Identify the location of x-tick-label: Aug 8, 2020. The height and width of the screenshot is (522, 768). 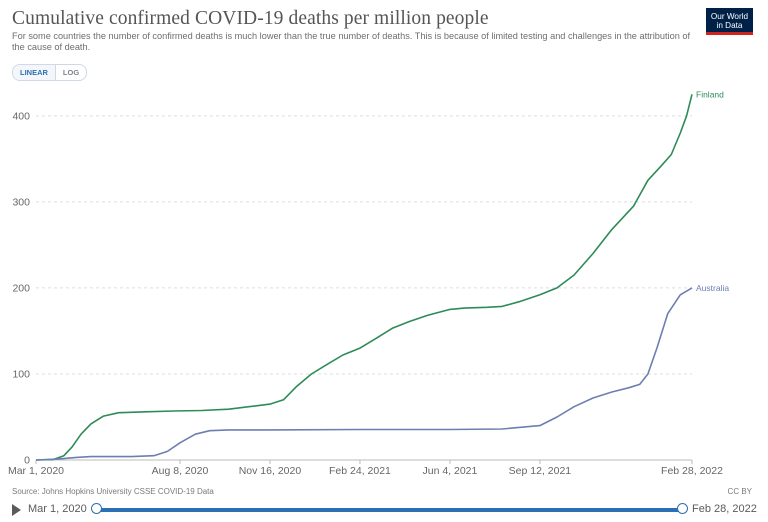
(180, 471).